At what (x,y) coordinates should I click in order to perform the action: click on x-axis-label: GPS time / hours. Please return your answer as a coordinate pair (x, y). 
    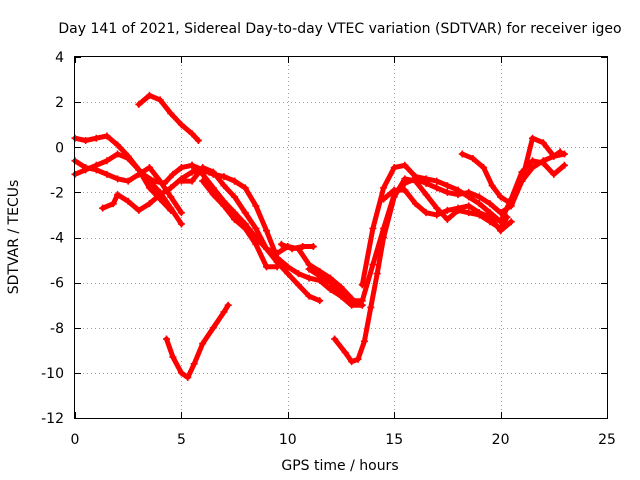
    Looking at the image, I should click on (339, 466).